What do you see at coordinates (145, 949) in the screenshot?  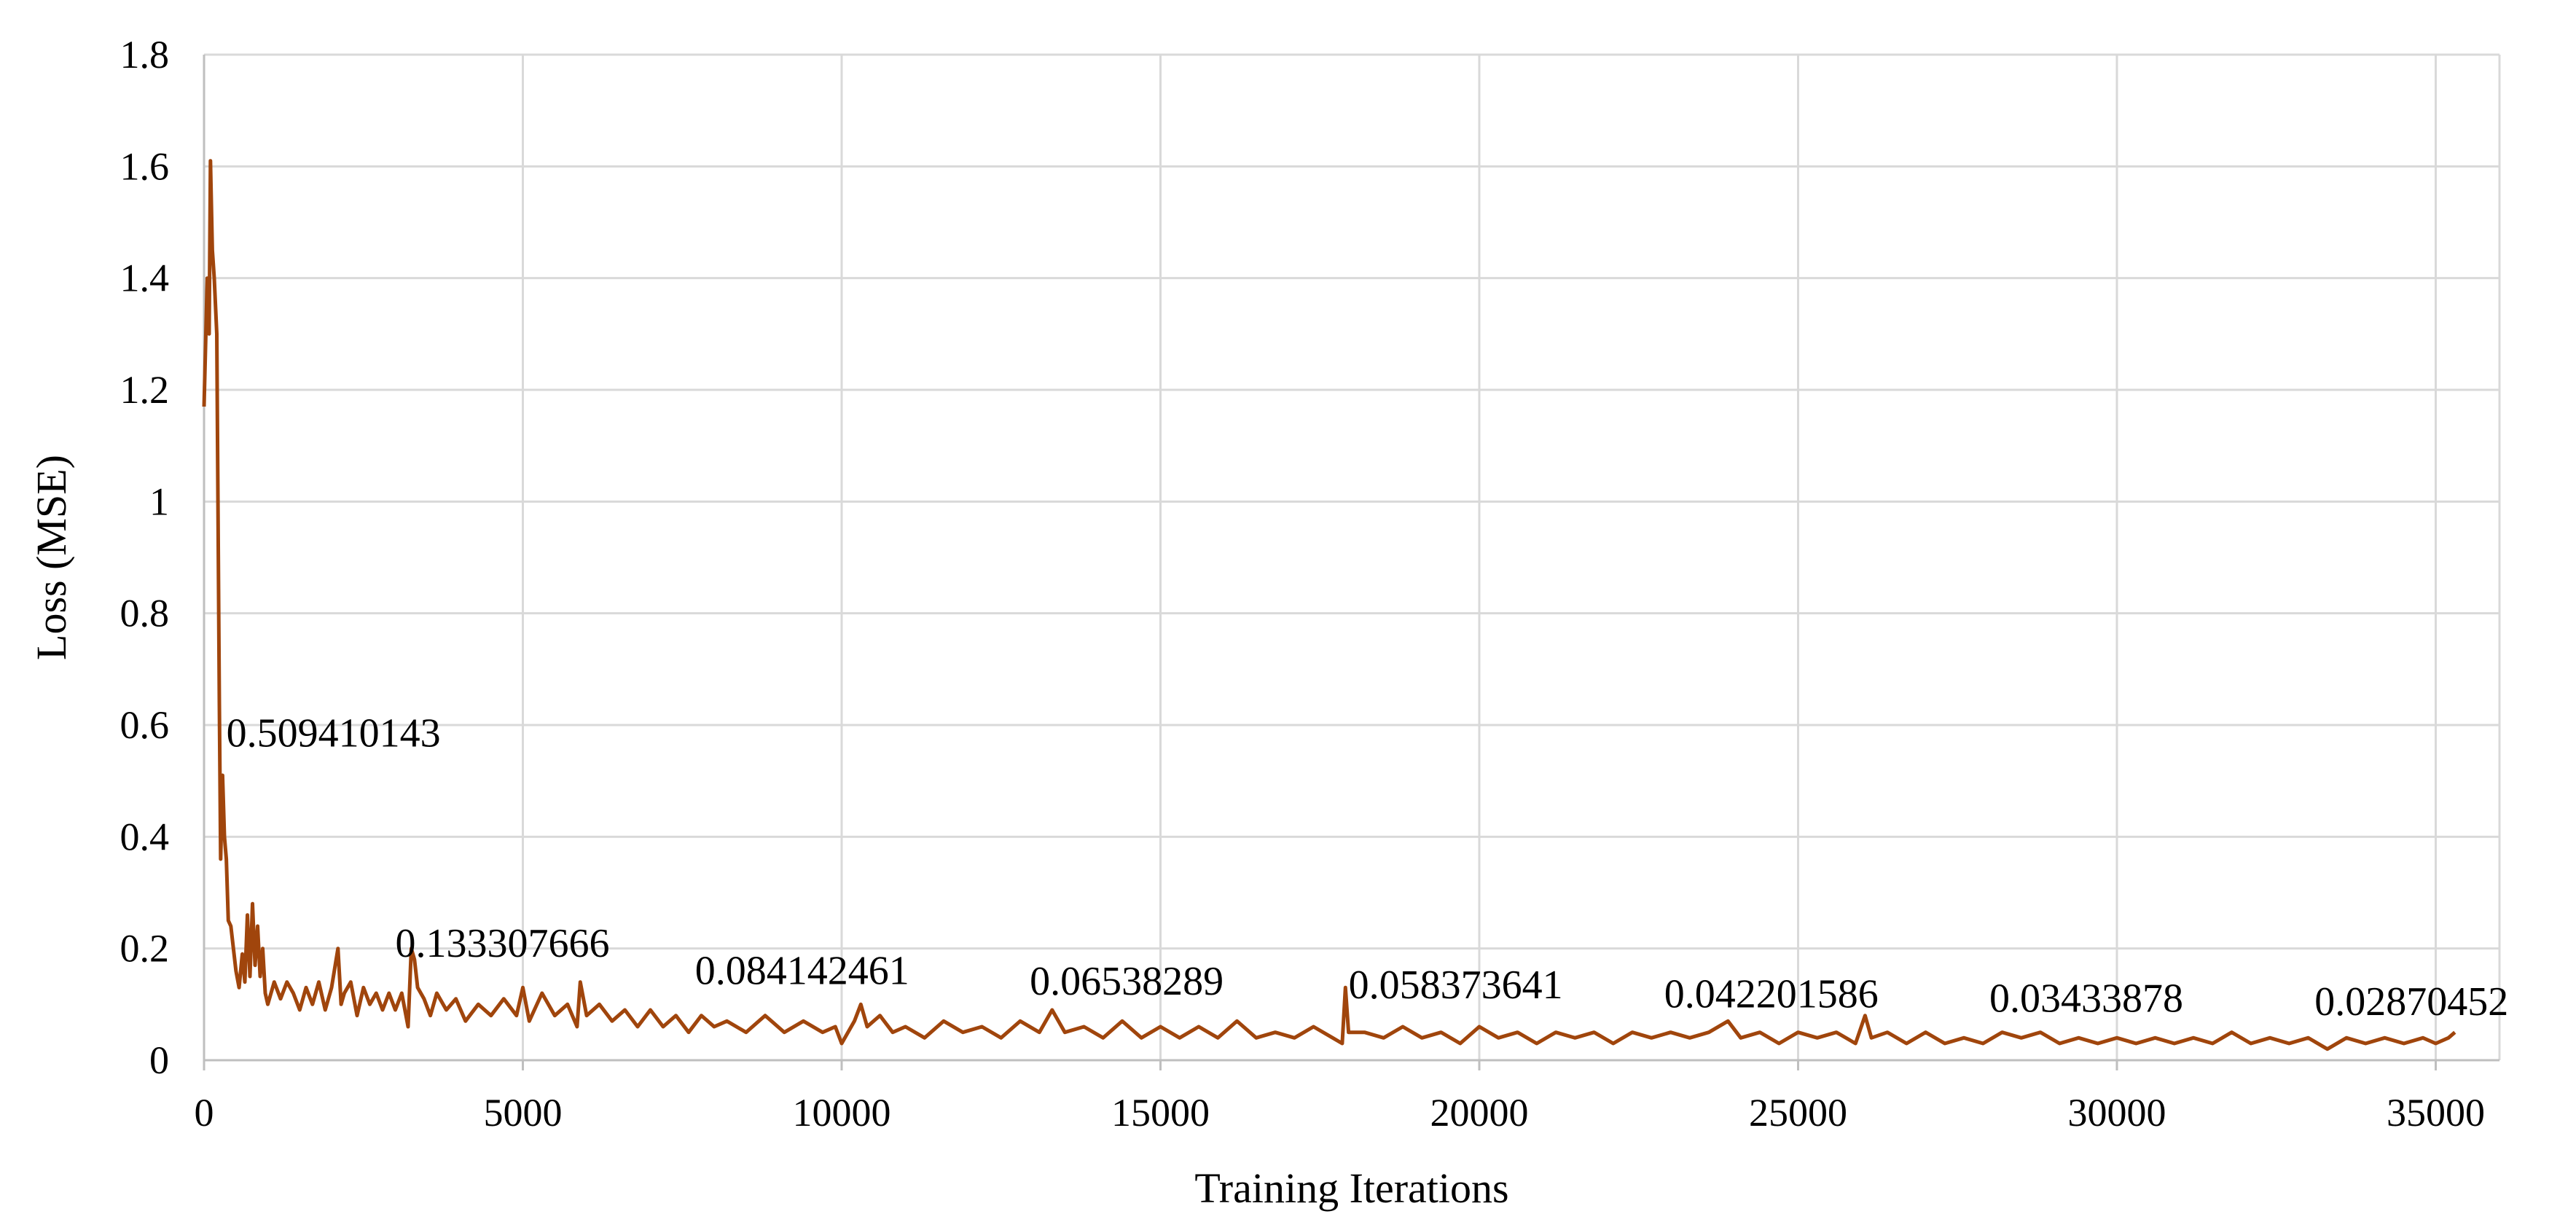 I see `y-tick-label: 0.2` at bounding box center [145, 949].